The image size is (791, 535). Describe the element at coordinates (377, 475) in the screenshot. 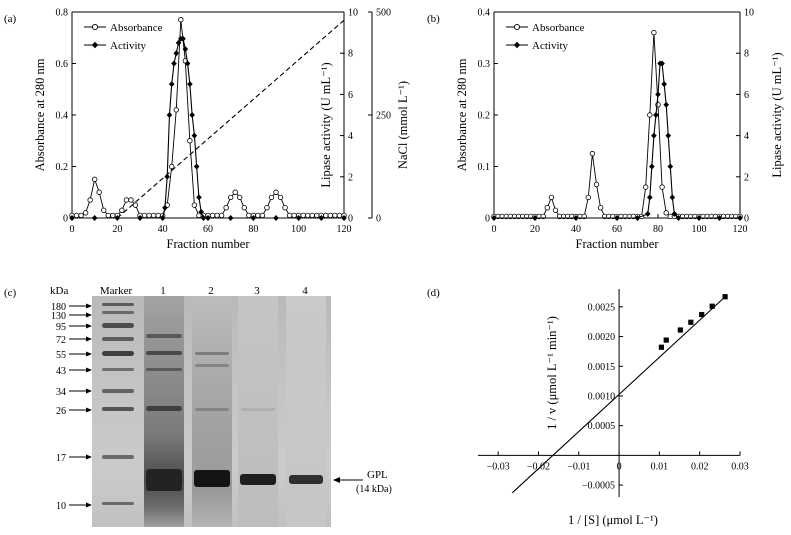

I see `gpl-label: GPL` at that location.